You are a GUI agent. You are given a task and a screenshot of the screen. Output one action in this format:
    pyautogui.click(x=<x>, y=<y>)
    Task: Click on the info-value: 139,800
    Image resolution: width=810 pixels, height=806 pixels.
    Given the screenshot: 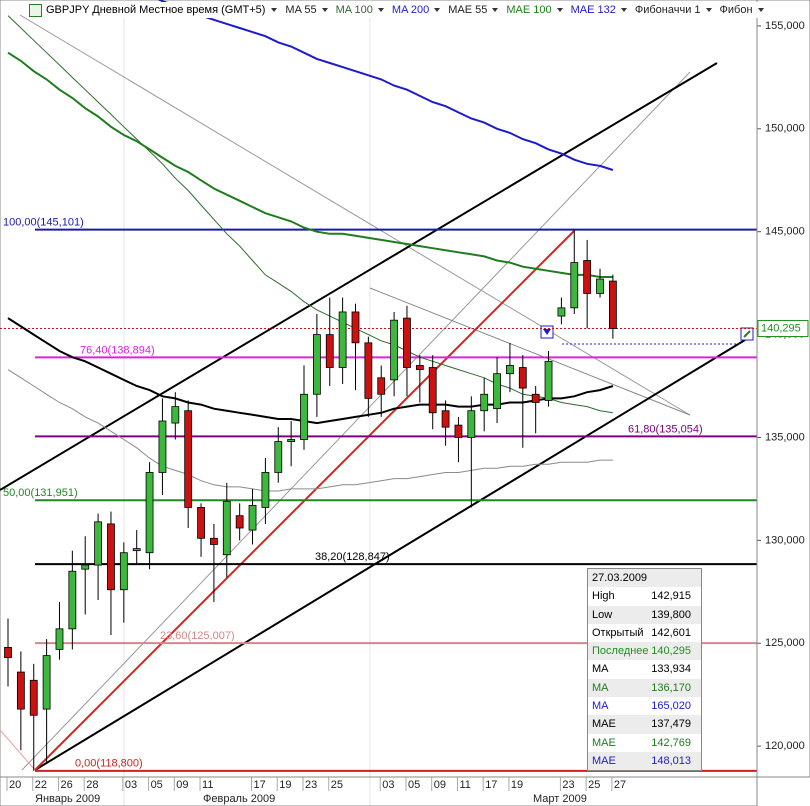 What is the action you would take?
    pyautogui.click(x=671, y=614)
    